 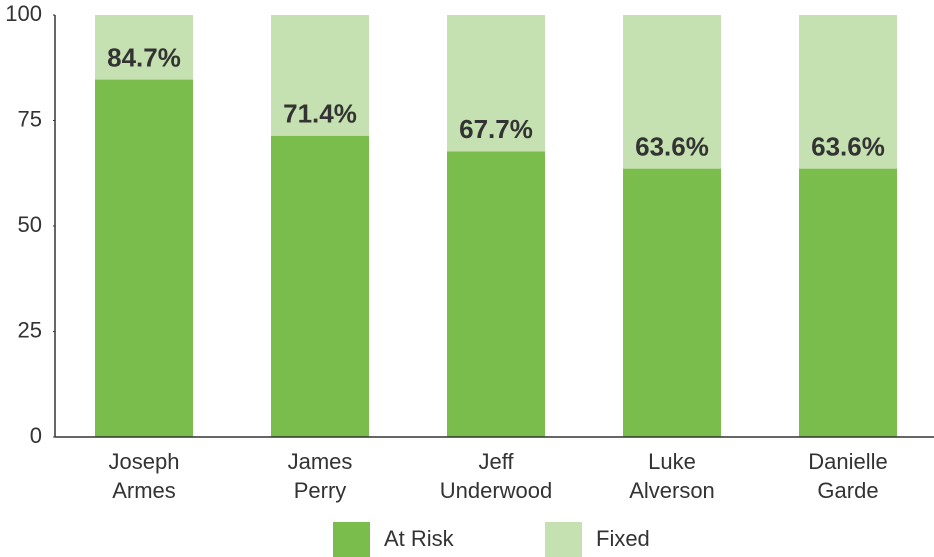 What do you see at coordinates (848, 476) in the screenshot?
I see `x-tick-label: Danielle Garde` at bounding box center [848, 476].